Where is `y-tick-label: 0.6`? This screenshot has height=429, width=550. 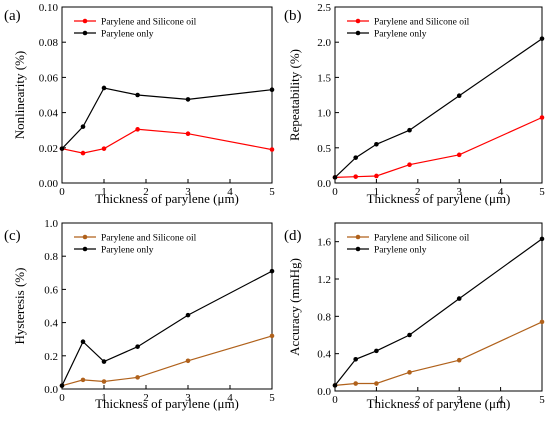
y-tick-label: 0.6 is located at coordinates (51, 290).